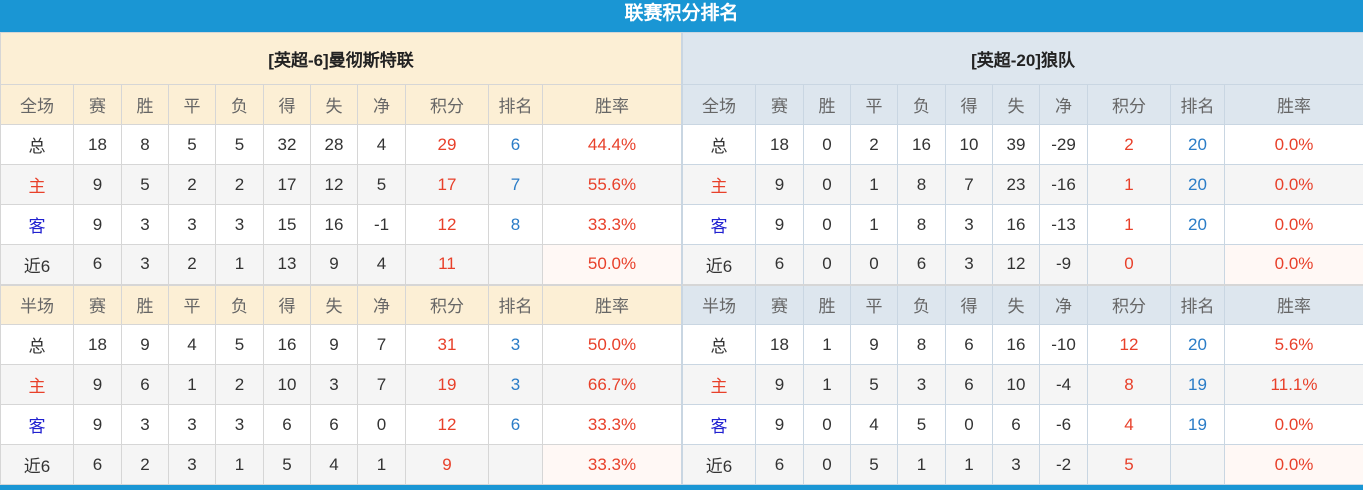 This screenshot has height=490, width=1363. Describe the element at coordinates (719, 264) in the screenshot. I see `table-cell: 近6` at that location.